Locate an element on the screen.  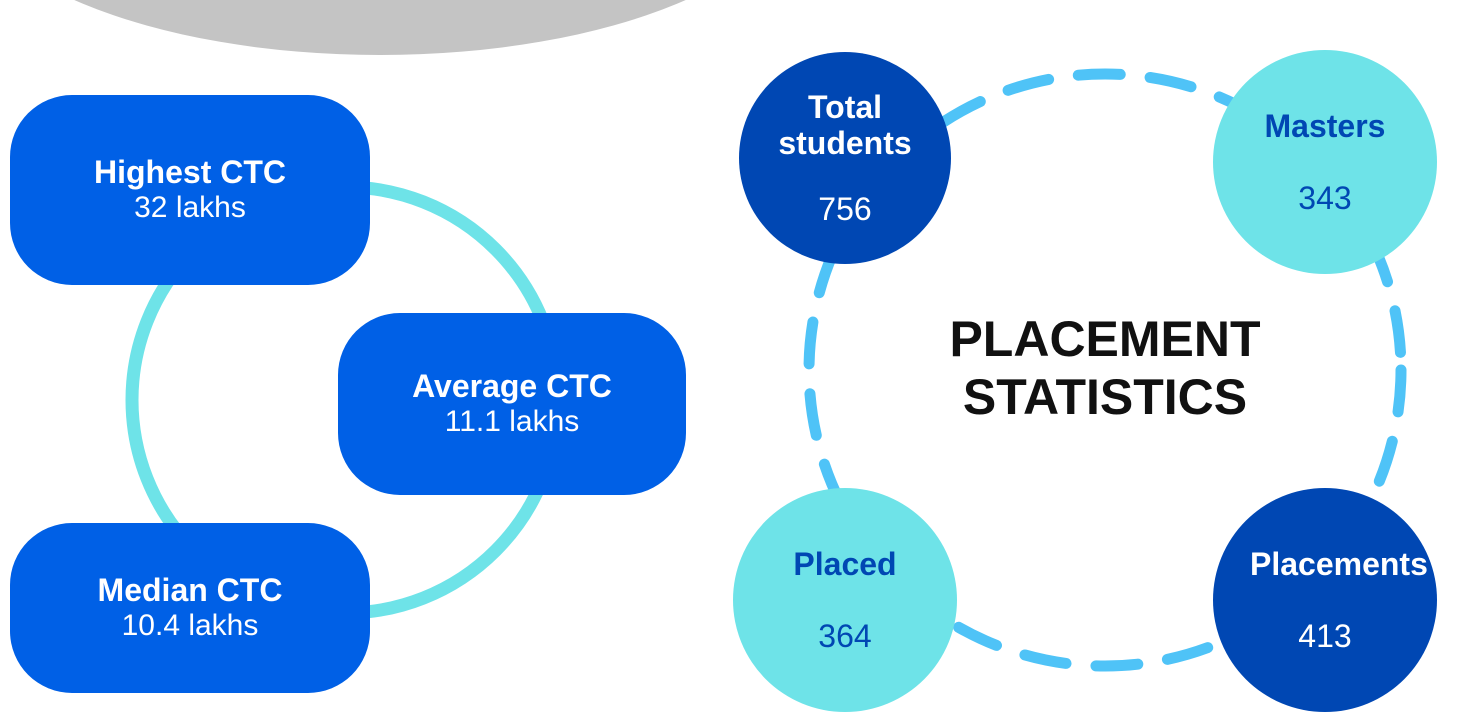
ctc-card: Highest CTC 32 lakhs is located at coordinates (190, 190).